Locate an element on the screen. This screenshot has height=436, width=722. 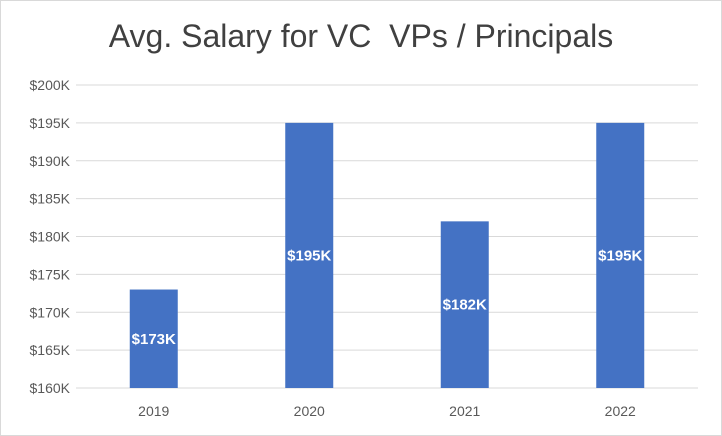
x-tick-label: 2020 is located at coordinates (309, 411).